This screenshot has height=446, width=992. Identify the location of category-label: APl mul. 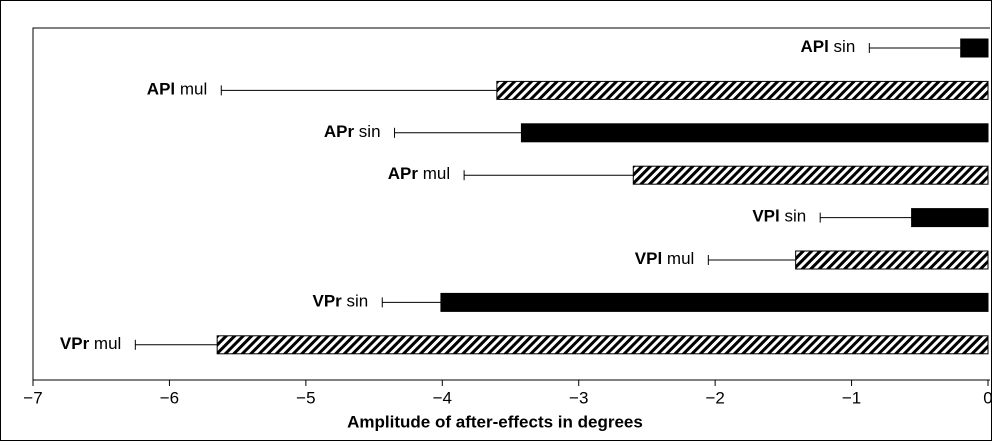
(177, 89).